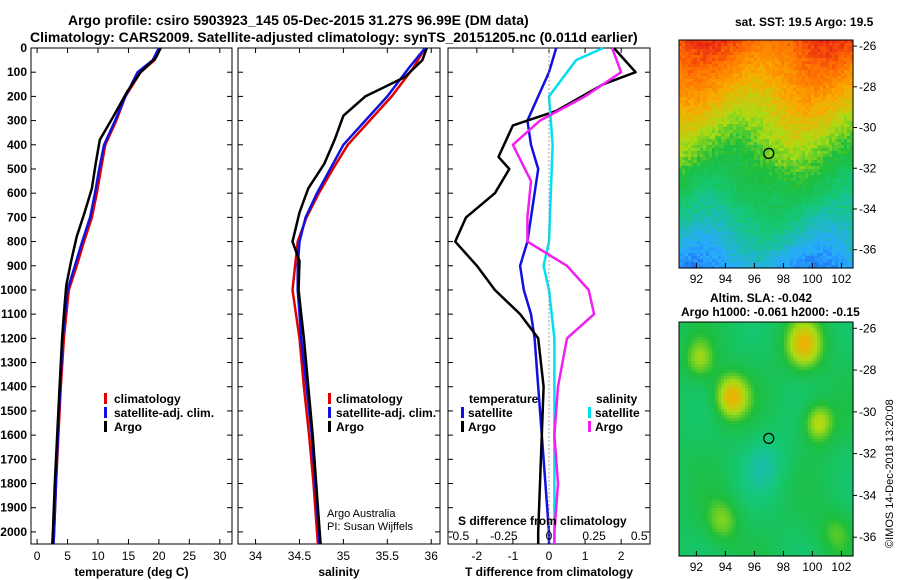 The image size is (900, 580). What do you see at coordinates (164, 413) in the screenshot?
I see `legend-label: satellite-adj. clim.` at bounding box center [164, 413].